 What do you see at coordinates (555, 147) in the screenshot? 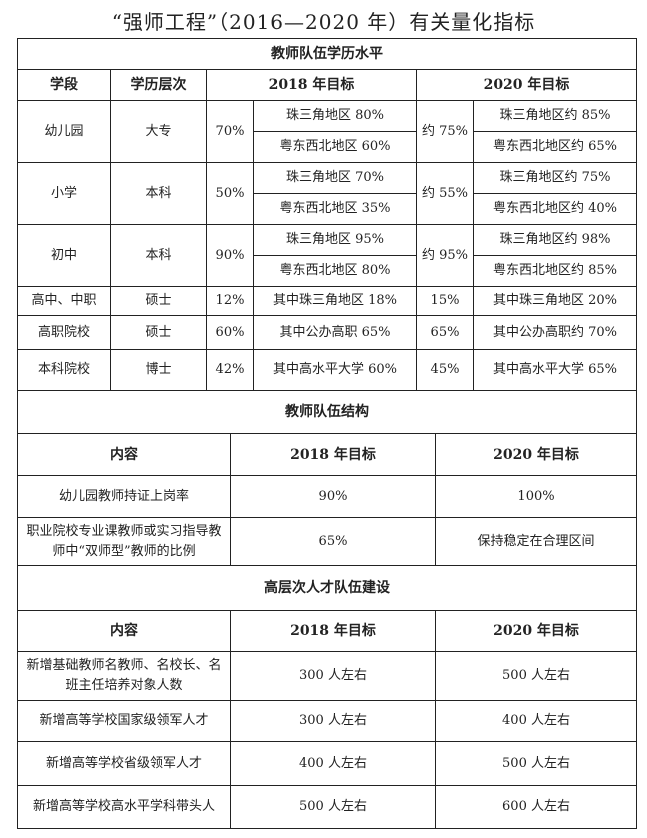
I see `target-2020-detail-cell: 粤东西北地区约 65%` at bounding box center [555, 147].